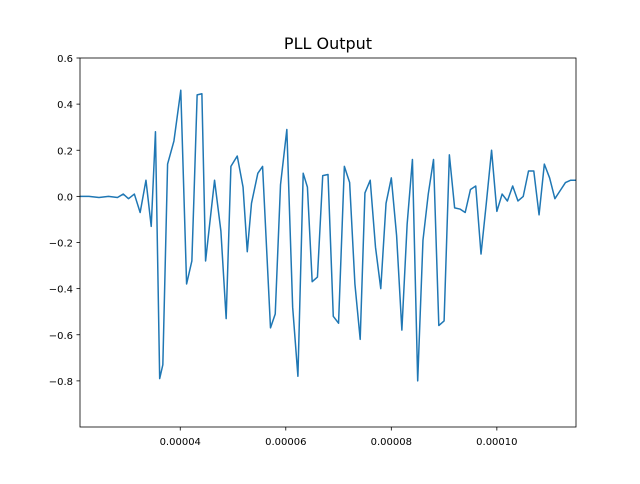  I want to click on x-tick-label: 0.00008, so click(391, 442).